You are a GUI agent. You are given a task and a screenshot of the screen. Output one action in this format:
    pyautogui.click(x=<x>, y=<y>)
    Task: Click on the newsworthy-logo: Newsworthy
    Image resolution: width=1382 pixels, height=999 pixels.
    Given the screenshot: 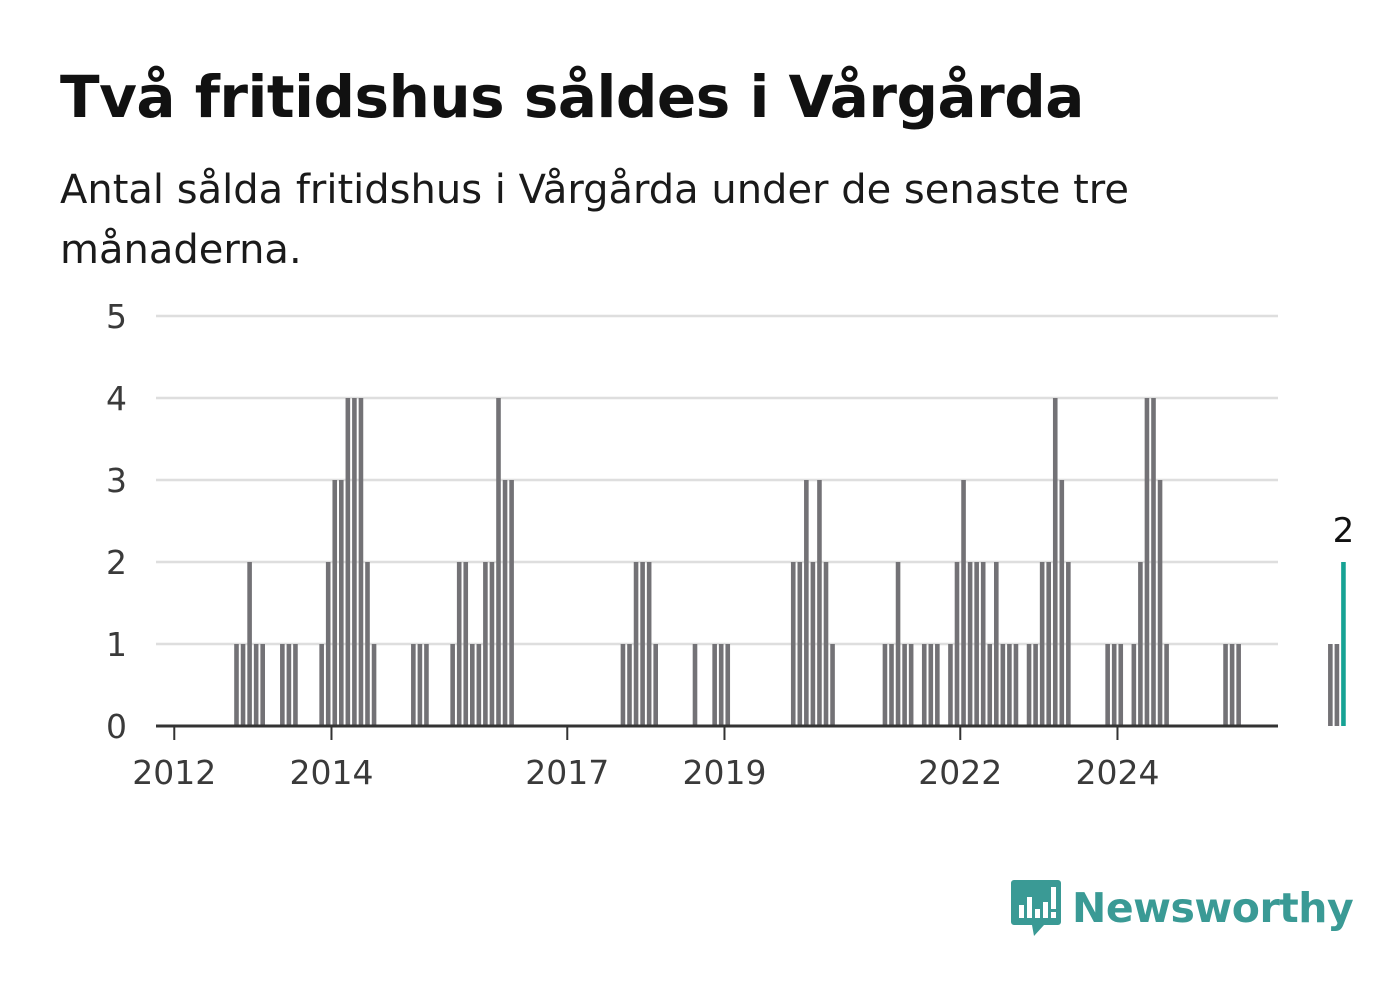 What is the action you would take?
    pyautogui.click(x=1182, y=908)
    